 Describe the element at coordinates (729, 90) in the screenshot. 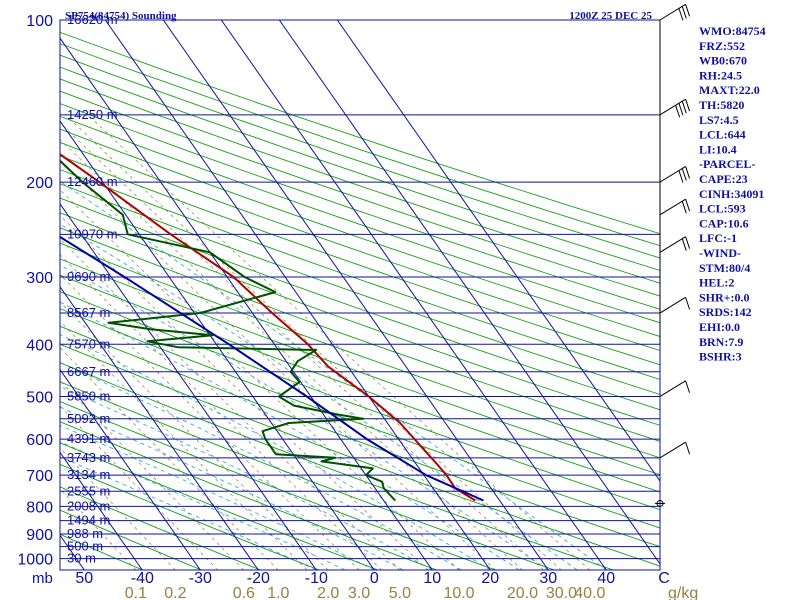

I see `index-entry: MAXT:22.0` at that location.